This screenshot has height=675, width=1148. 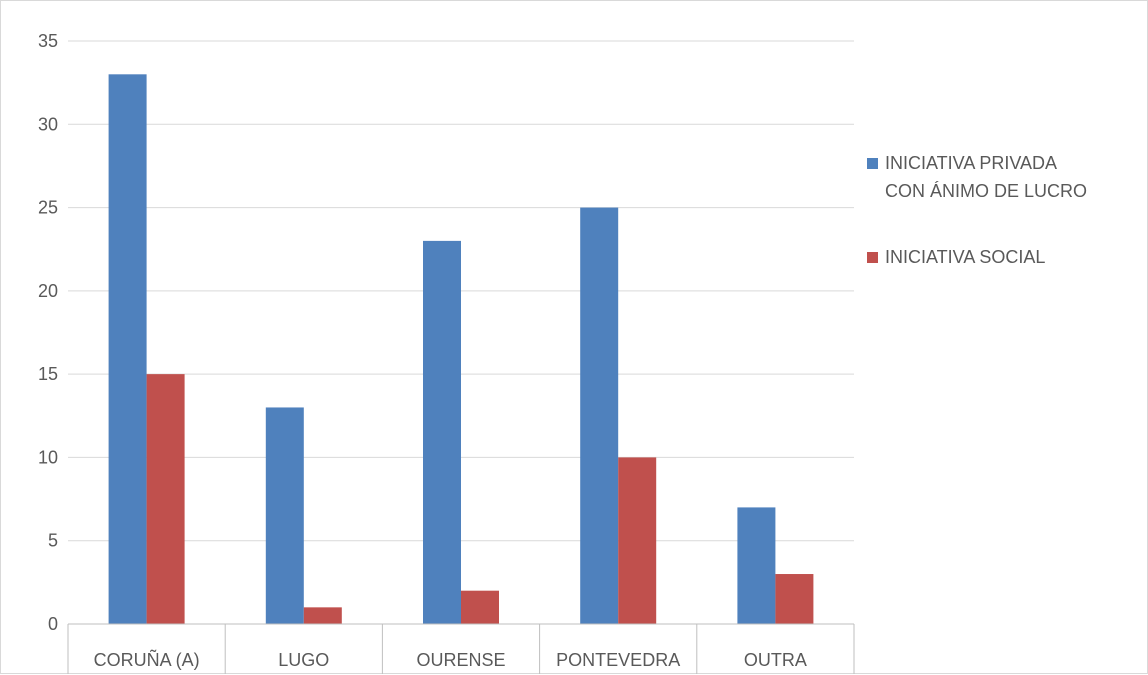 What do you see at coordinates (48, 291) in the screenshot?
I see `y-tick-label: 20` at bounding box center [48, 291].